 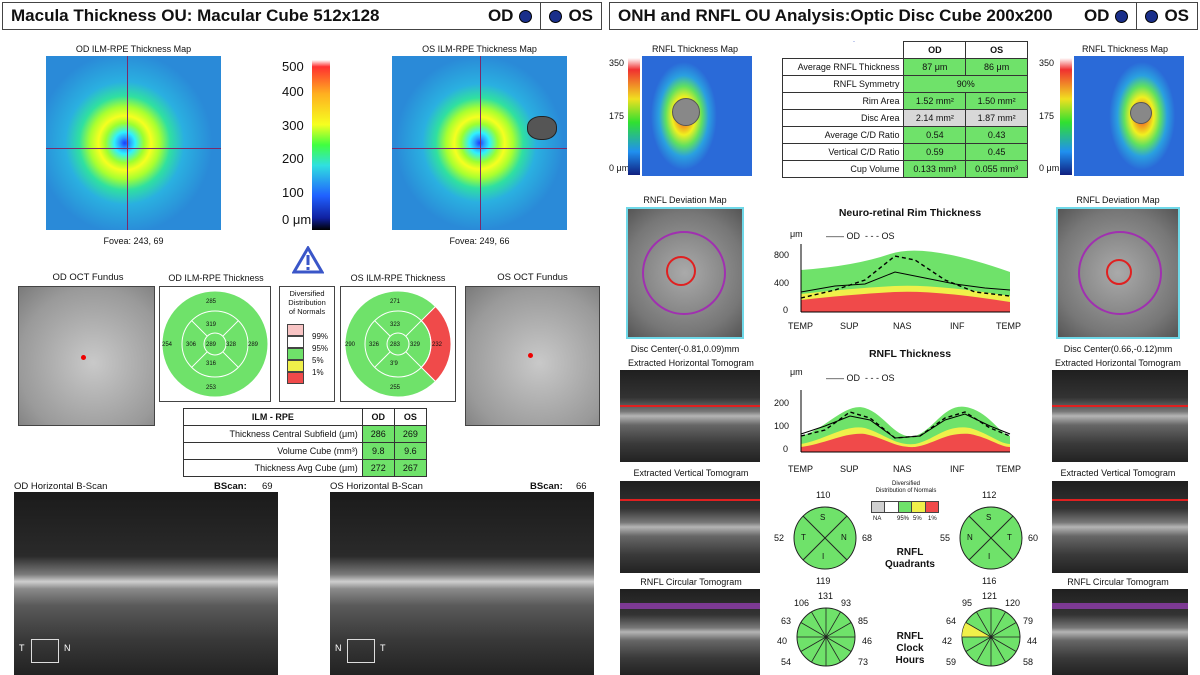 I want to click on od-etdrs-grid, so click(x=215, y=344).